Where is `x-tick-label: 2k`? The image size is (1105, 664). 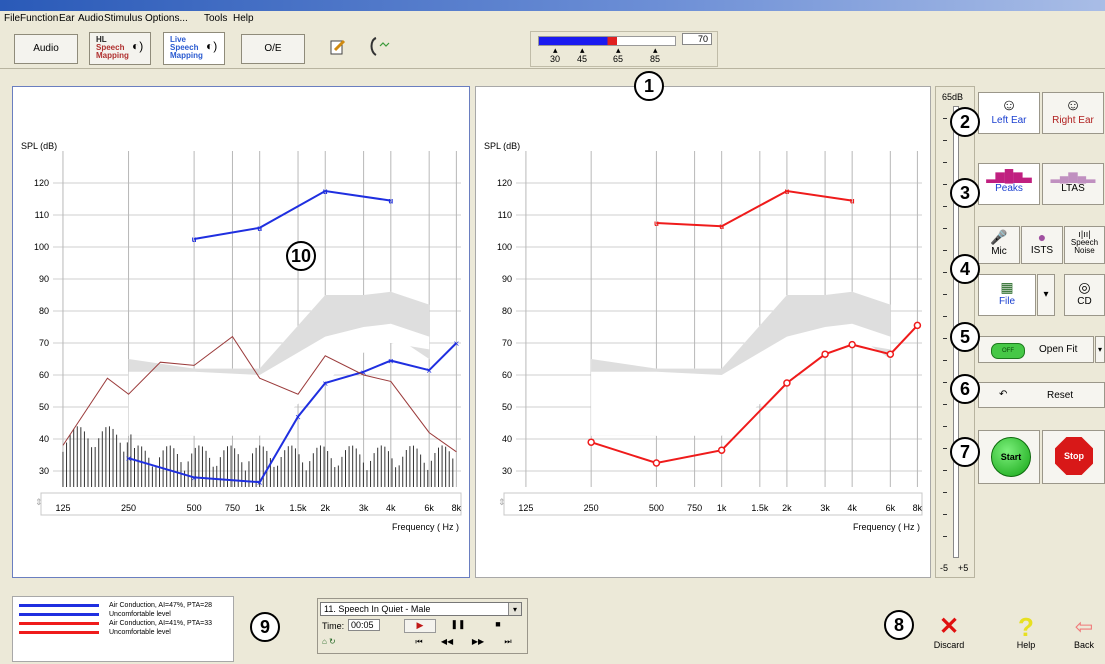
x-tick-label: 2k is located at coordinates (787, 508).